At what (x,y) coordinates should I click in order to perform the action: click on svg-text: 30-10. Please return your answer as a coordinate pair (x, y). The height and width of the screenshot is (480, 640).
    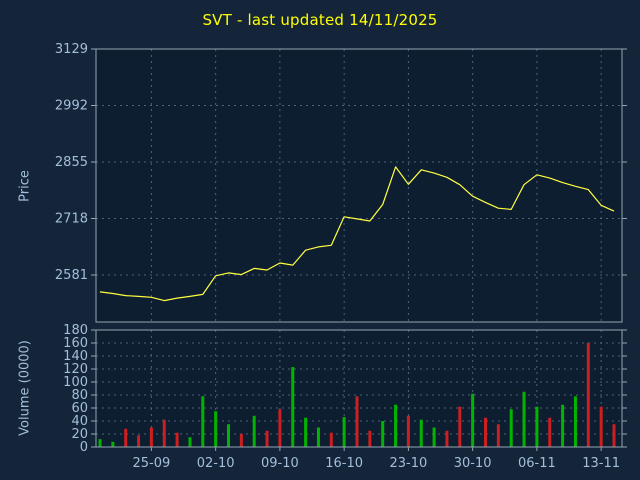
    Looking at the image, I should click on (473, 463).